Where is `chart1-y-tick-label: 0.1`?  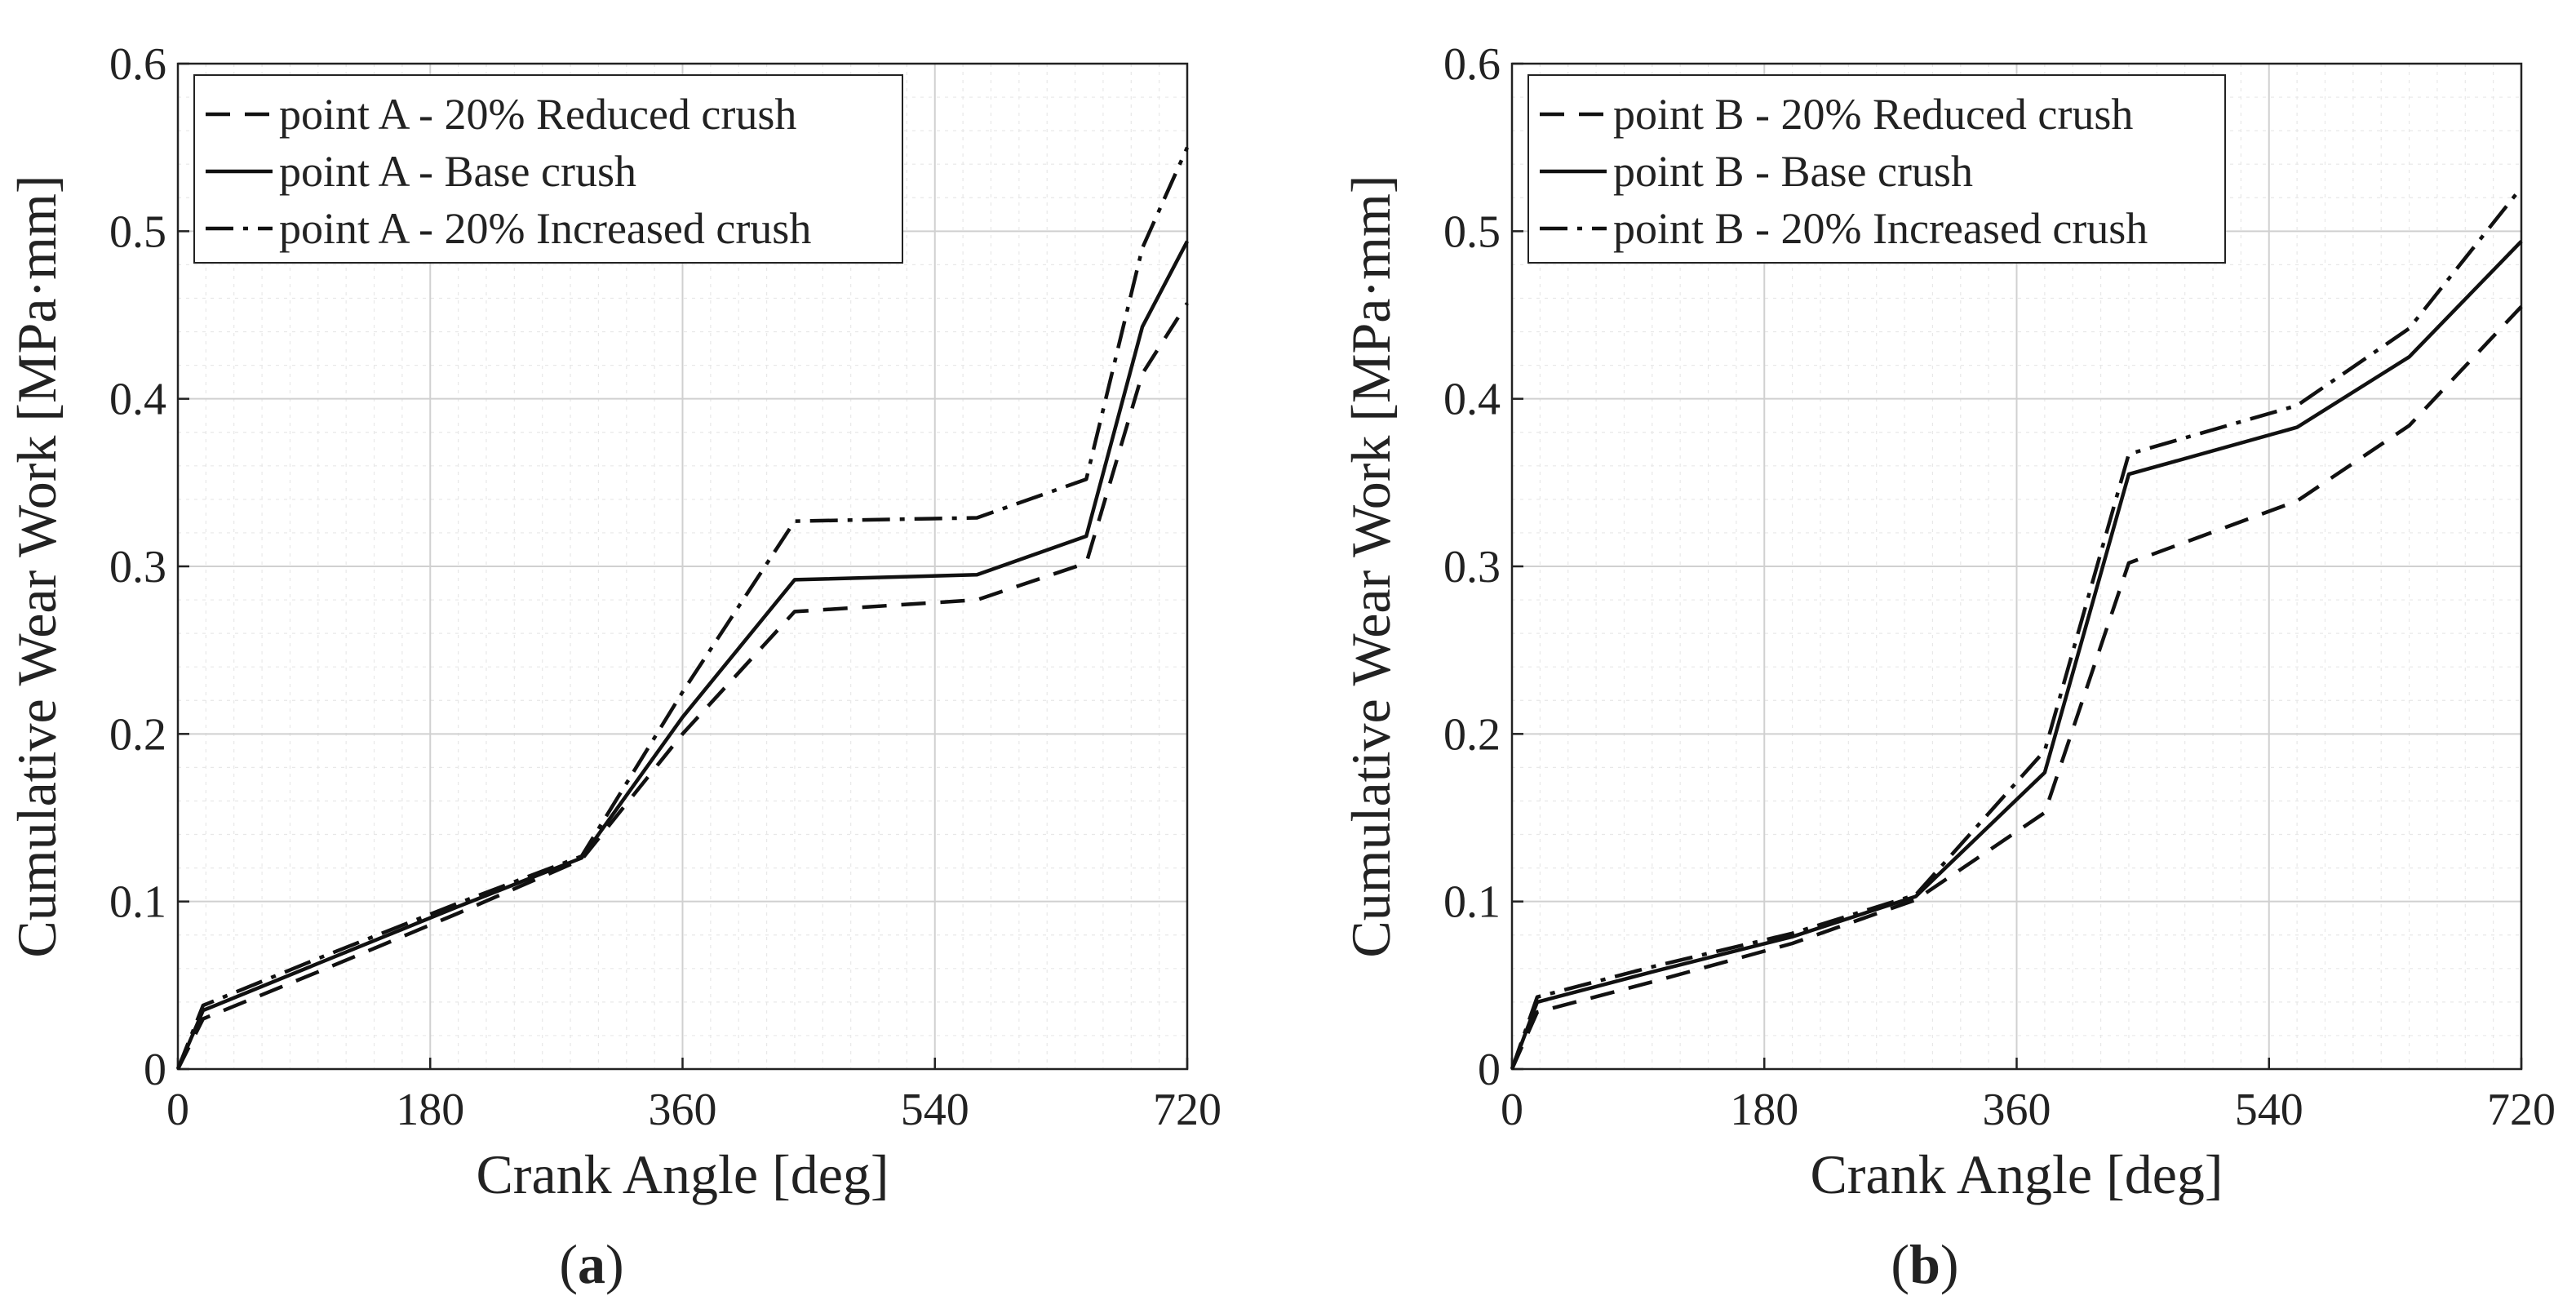 chart1-y-tick-label: 0.1 is located at coordinates (1472, 903).